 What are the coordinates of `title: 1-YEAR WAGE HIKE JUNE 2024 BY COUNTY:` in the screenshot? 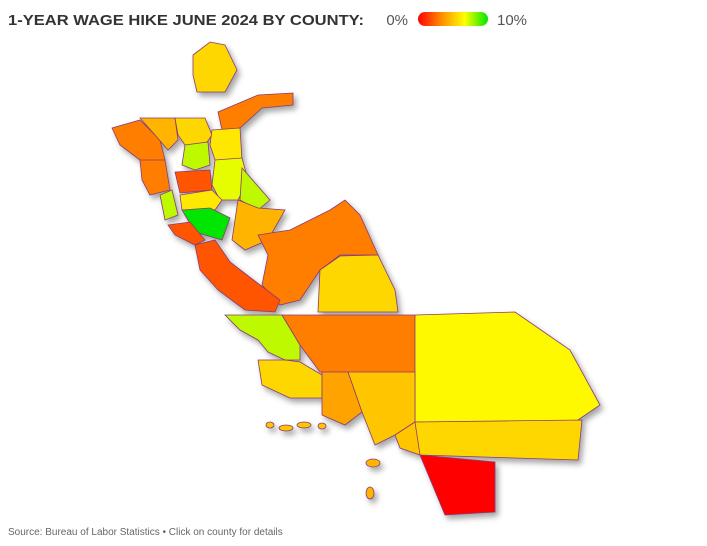 It's located at (186, 20).